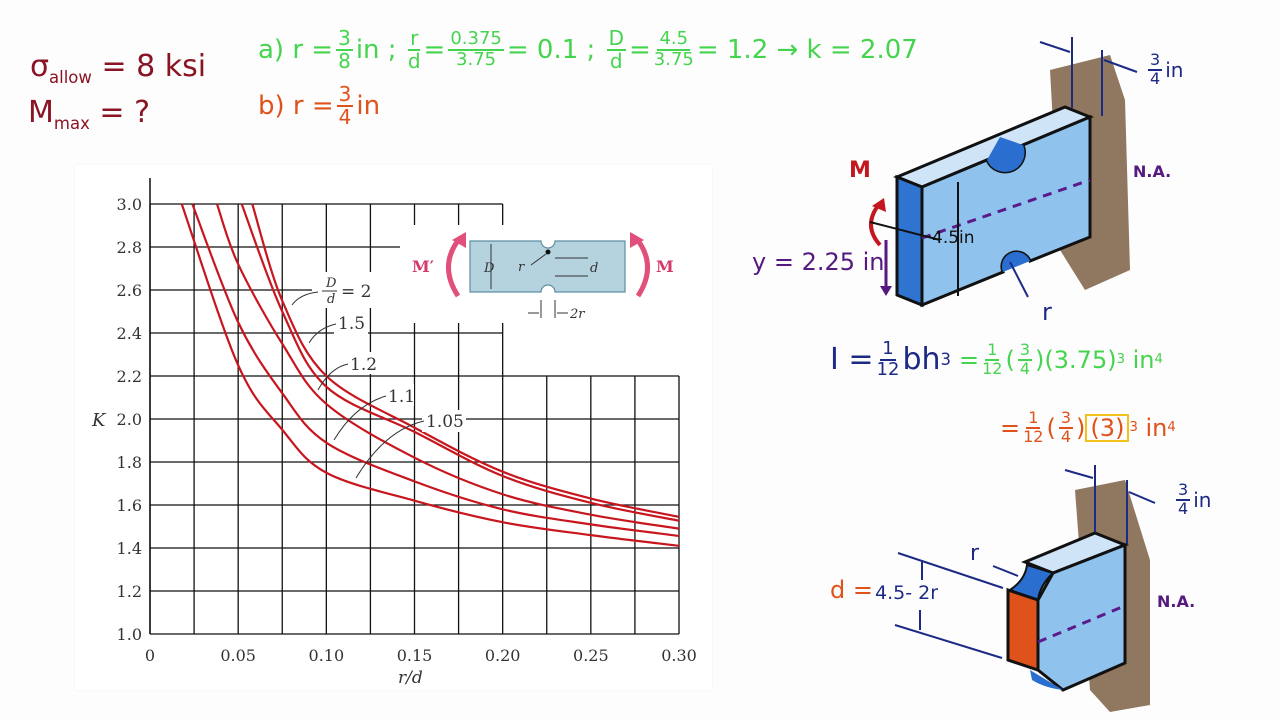  Describe the element at coordinates (1061, 359) in the screenshot. I see `inertia-substitution: = 1 12 (3 4) (3.75) 3 in 4` at that location.